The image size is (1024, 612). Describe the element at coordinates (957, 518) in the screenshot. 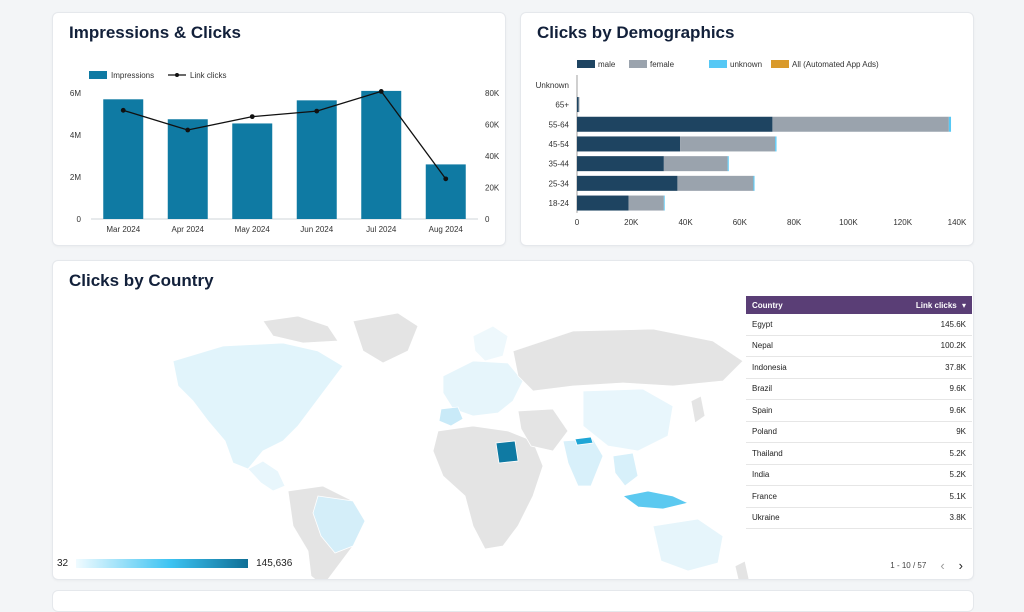

I see `cell-link-clicks: 3.8K` at that location.